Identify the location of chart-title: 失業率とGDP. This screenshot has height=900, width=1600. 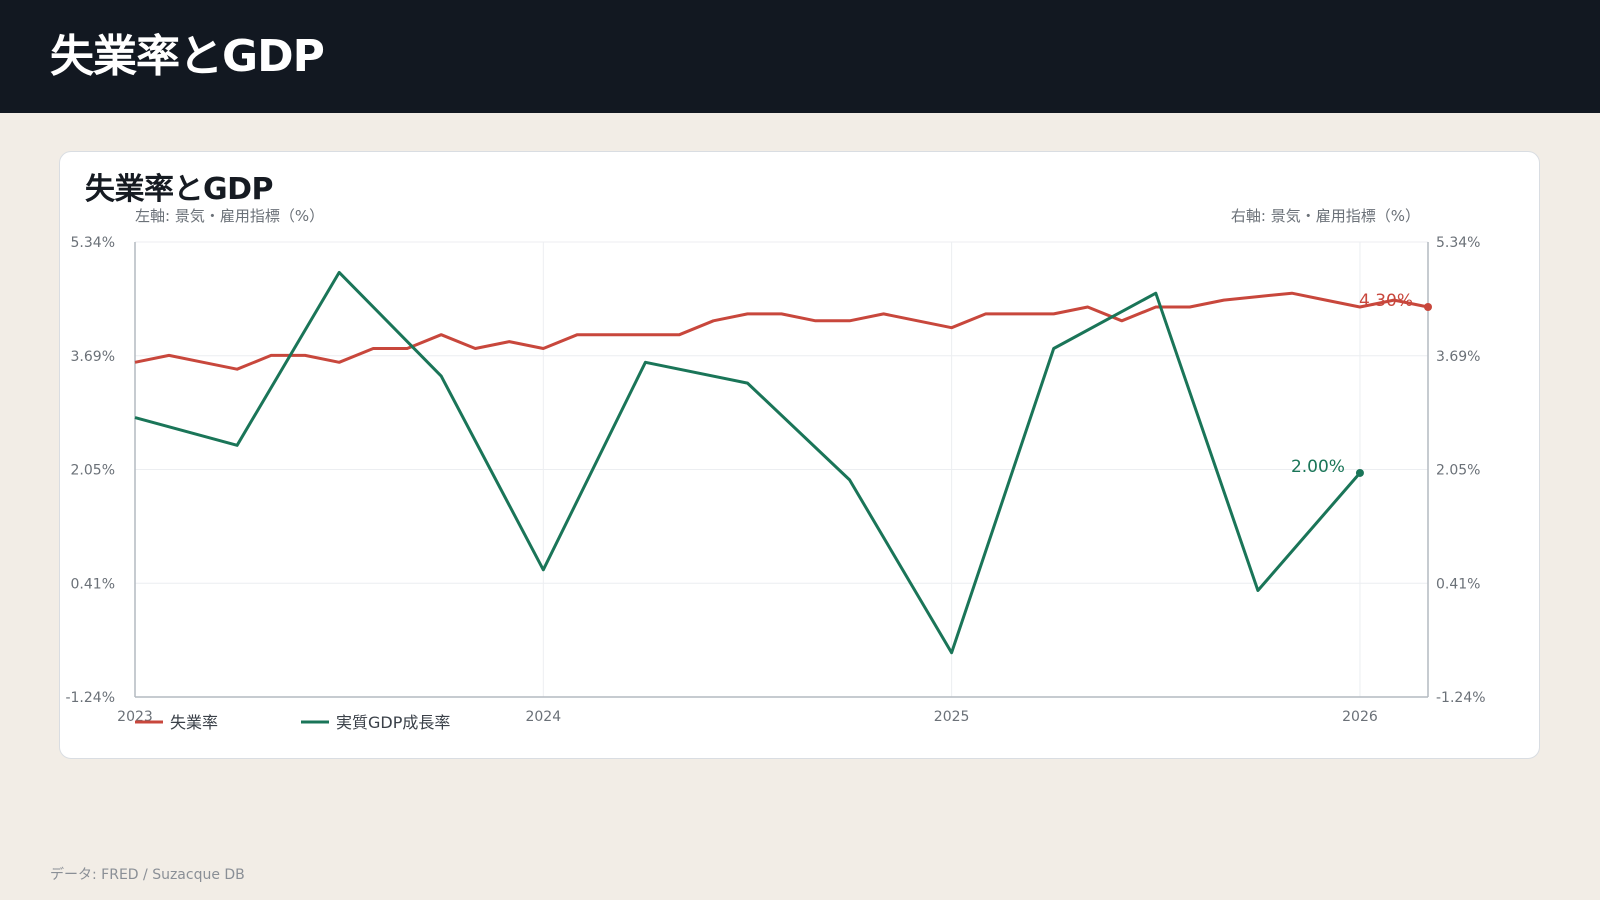
(179, 189).